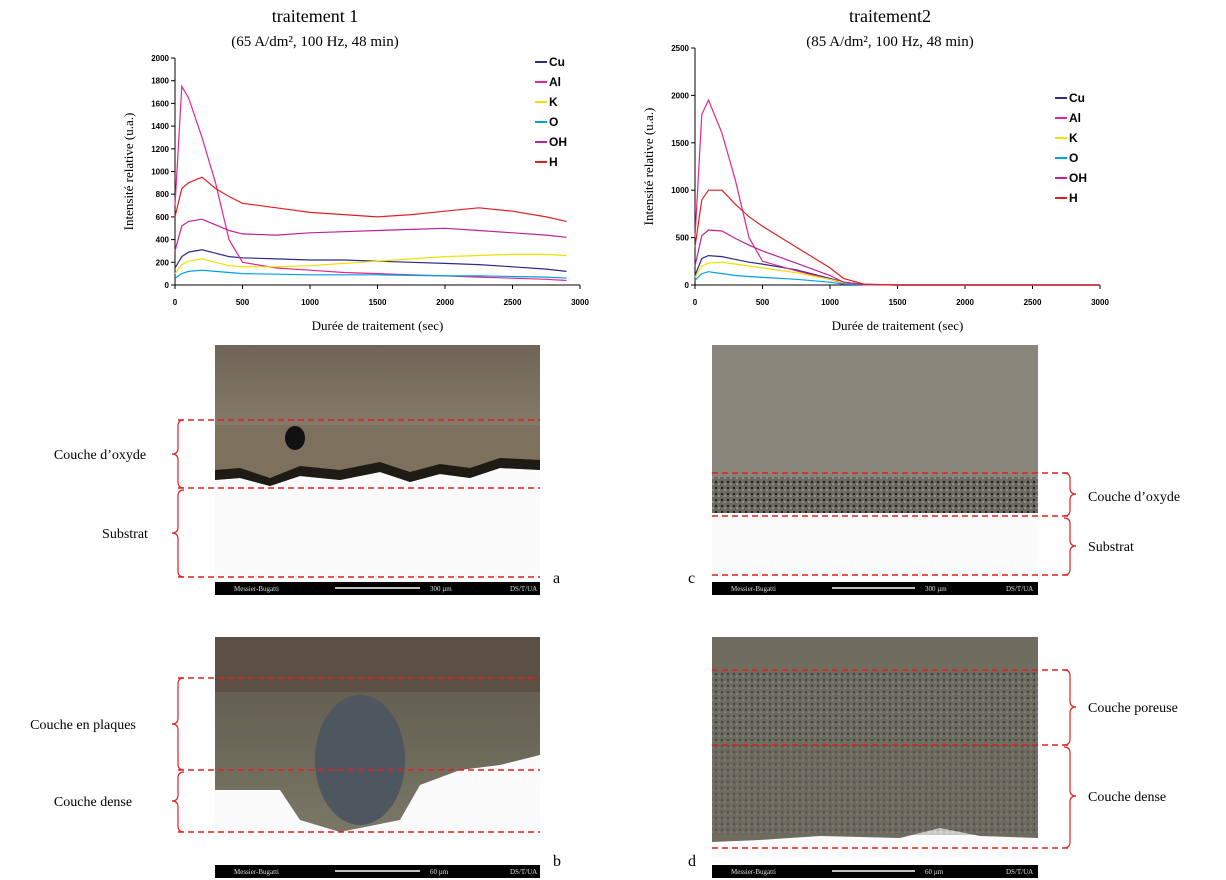 The width and height of the screenshot is (1226, 880). I want to click on y-tick-label: 600, so click(163, 217).